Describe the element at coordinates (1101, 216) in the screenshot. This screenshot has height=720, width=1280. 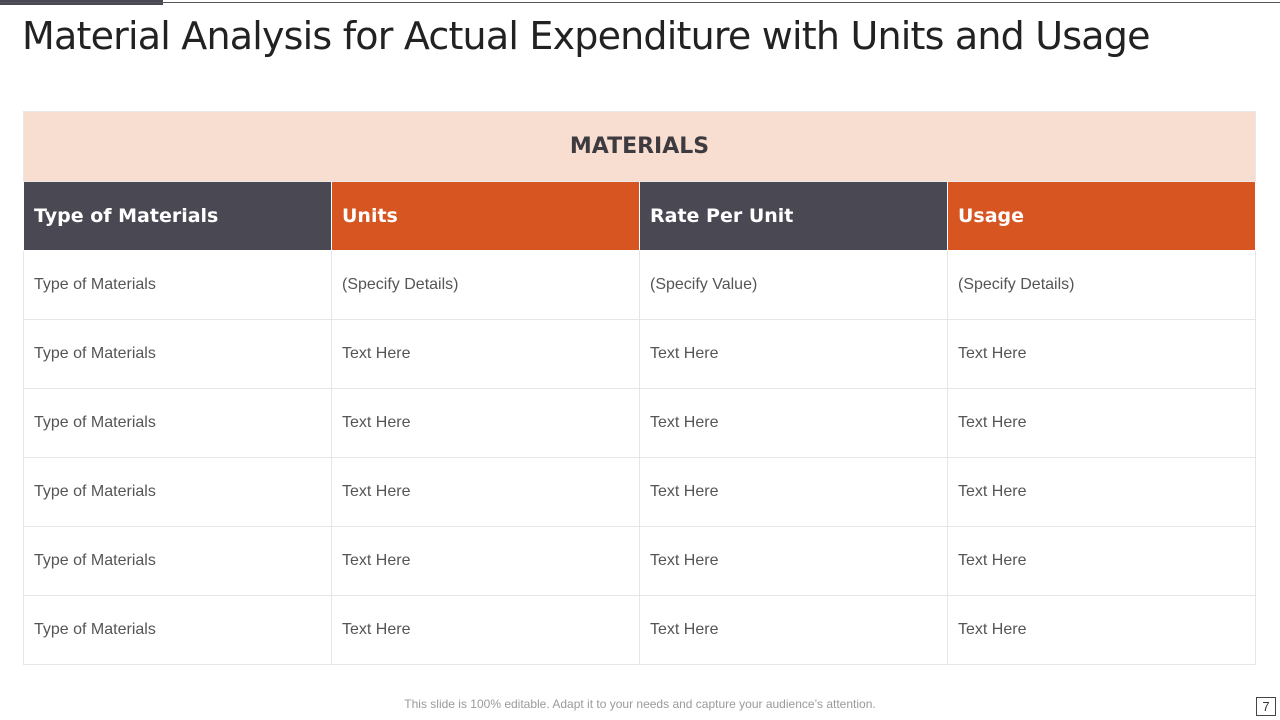
I see `column-header-usage: Usage` at that location.